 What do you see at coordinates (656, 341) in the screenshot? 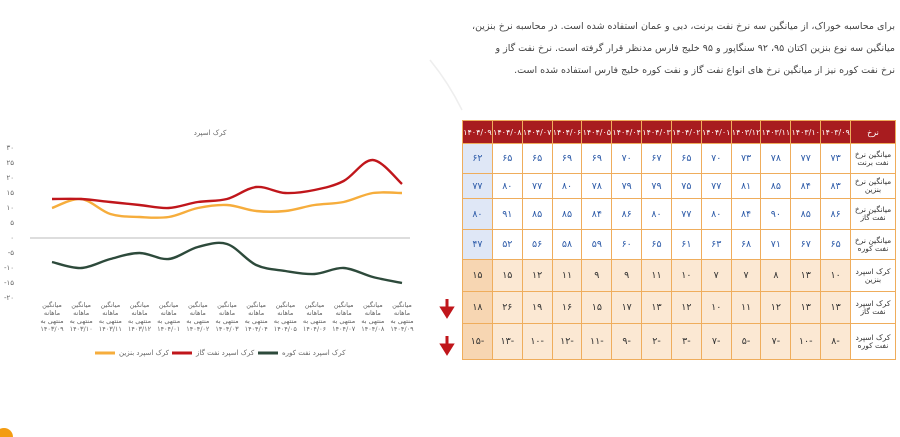
I see `cell: -۲` at bounding box center [656, 341].